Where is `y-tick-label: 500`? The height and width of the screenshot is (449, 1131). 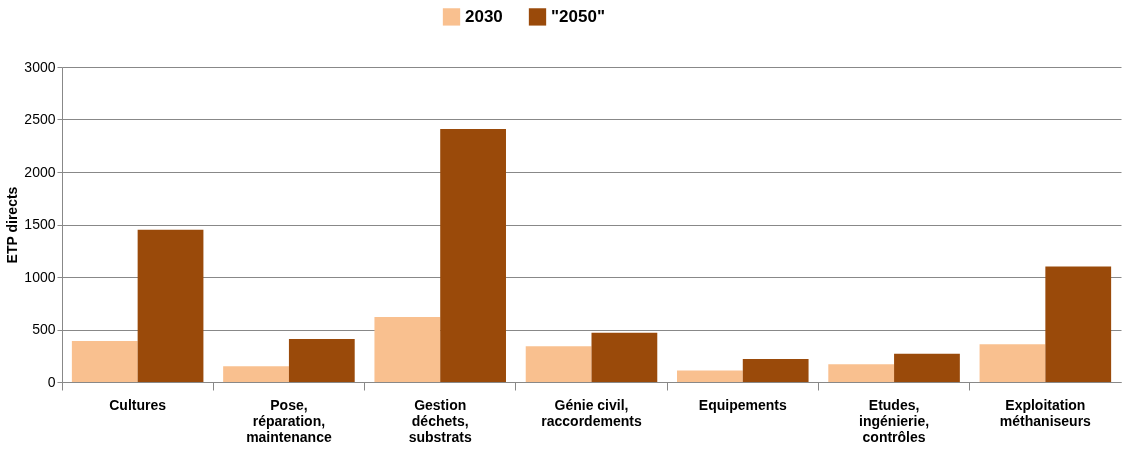 y-tick-label: 500 is located at coordinates (44, 329).